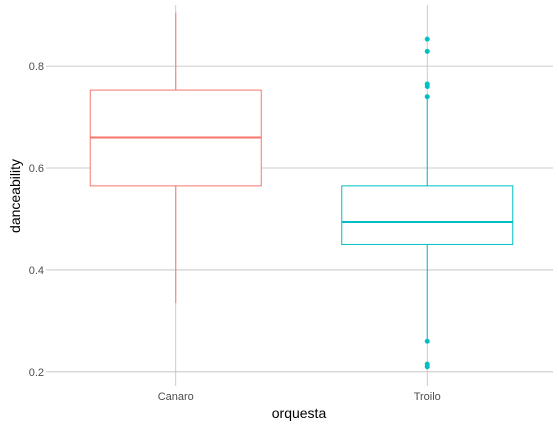 The width and height of the screenshot is (558, 430). I want to click on x-tick-label: Troilo, so click(427, 397).